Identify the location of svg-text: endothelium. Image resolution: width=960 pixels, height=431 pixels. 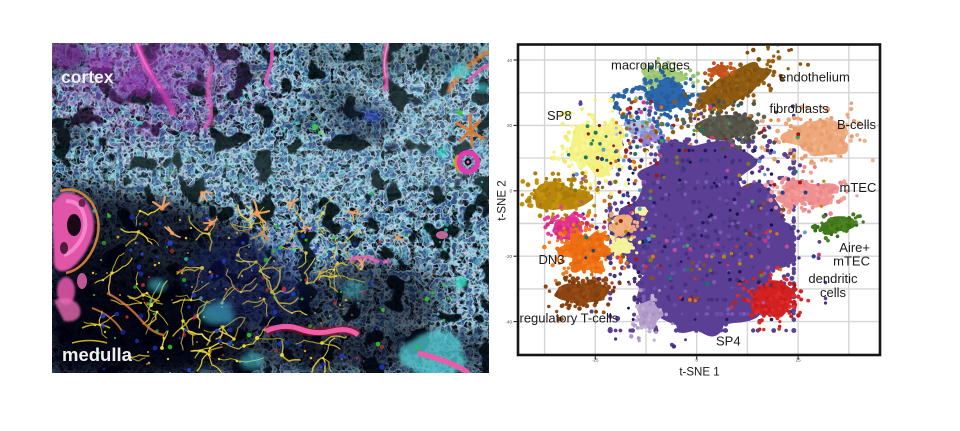
(814, 77).